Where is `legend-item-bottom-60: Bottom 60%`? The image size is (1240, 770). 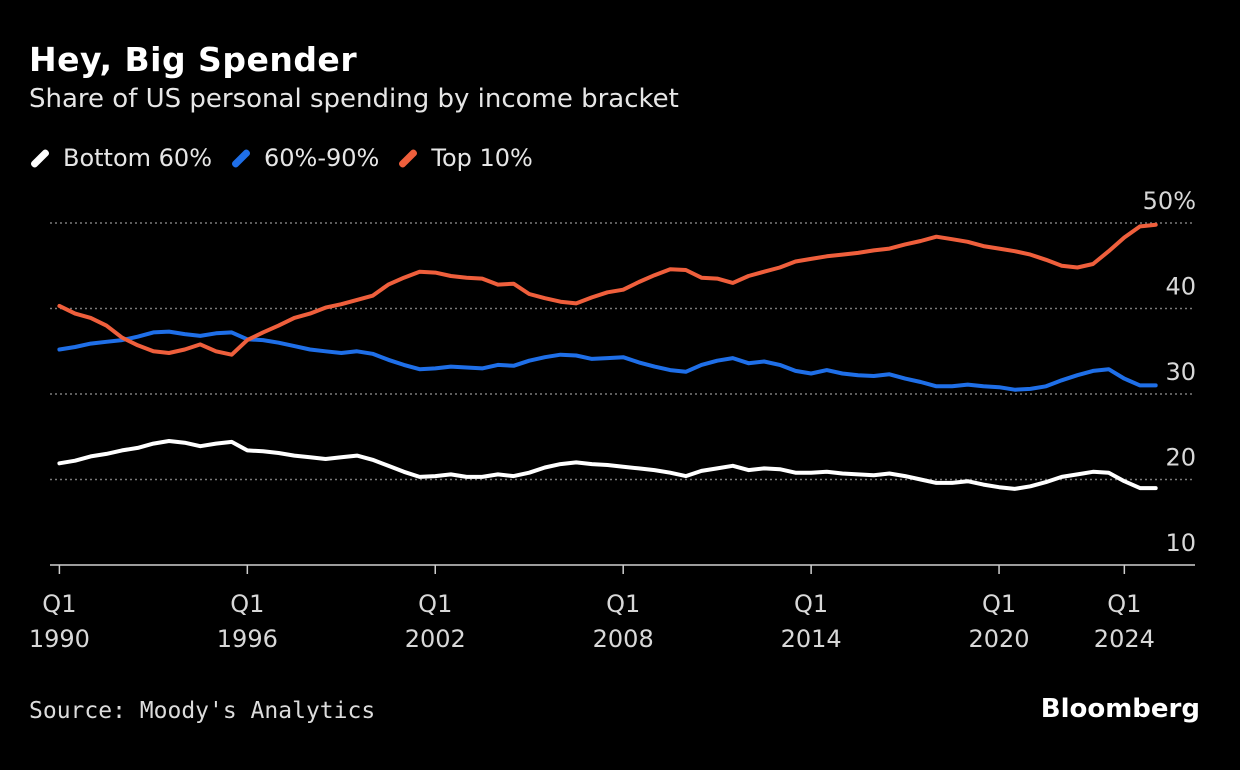 legend-item-bottom-60: Bottom 60% is located at coordinates (120, 158).